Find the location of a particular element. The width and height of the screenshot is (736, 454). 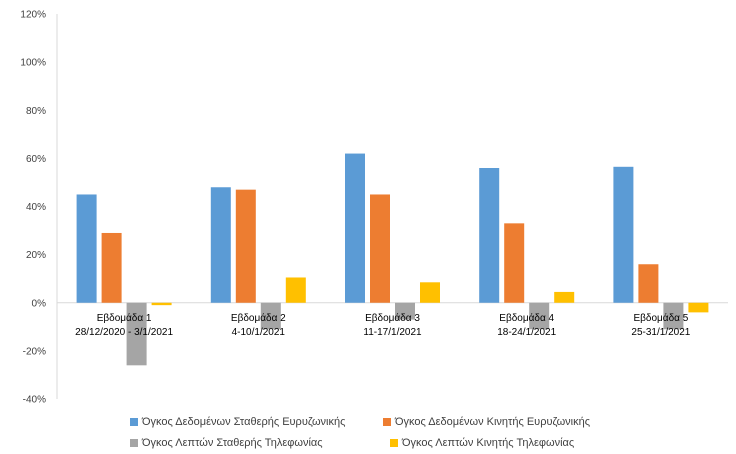

legend-label: Όγκος Δεδομένων Κινητής Ευρυζωνικής is located at coordinates (493, 422).